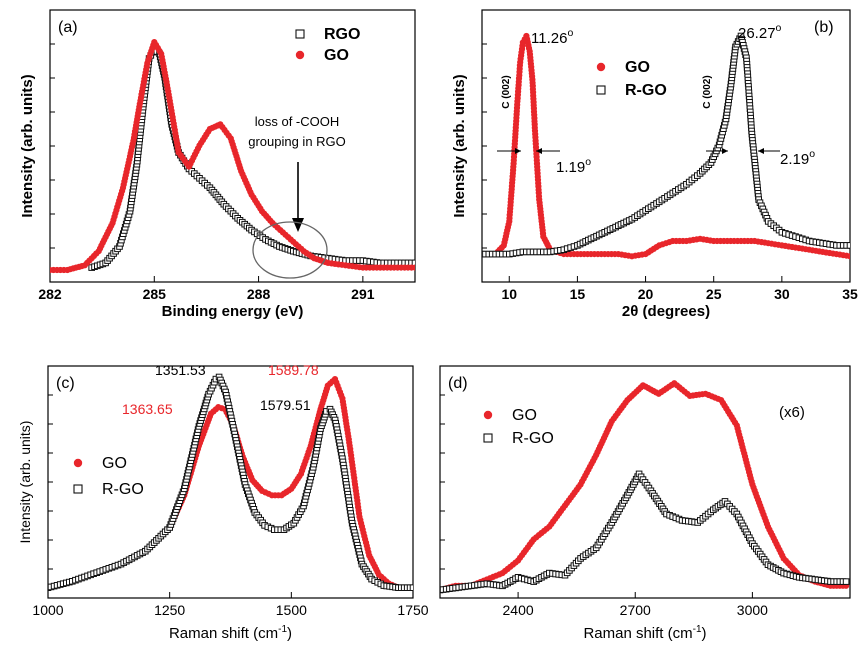  What do you see at coordinates (68, 27) in the screenshot?
I see `panel-label: (a)` at bounding box center [68, 27].